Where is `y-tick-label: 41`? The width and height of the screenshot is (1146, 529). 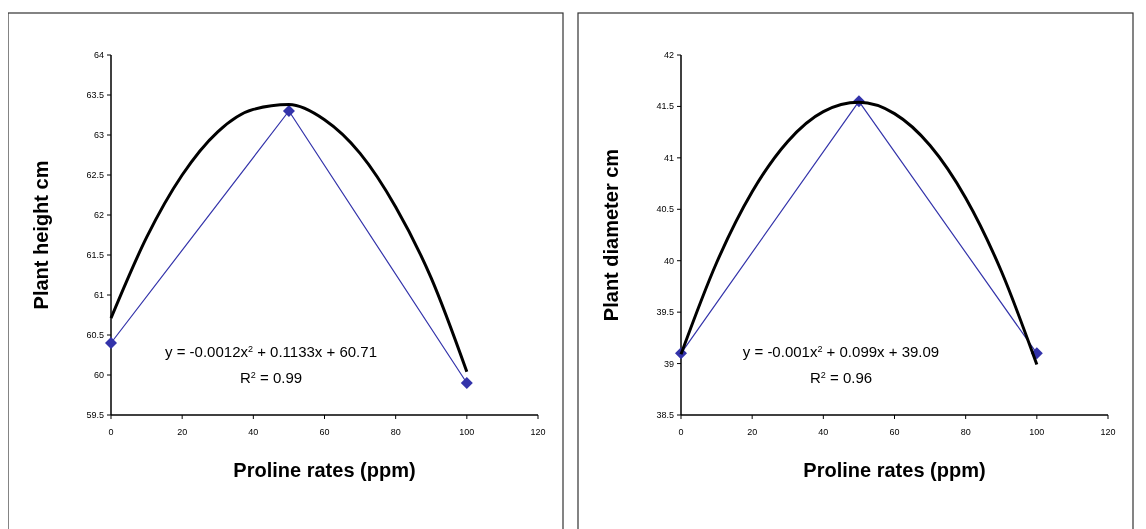
y-tick-label: 41 is located at coordinates (668, 157).